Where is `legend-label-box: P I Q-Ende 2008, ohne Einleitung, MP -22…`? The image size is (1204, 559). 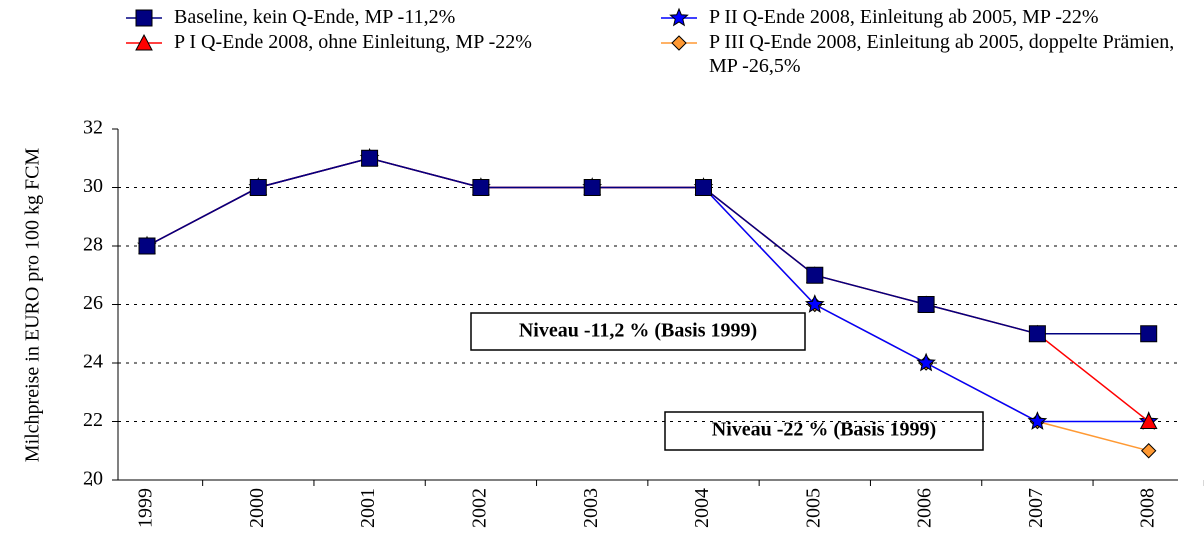
legend-label-box: P I Q-Ende 2008, ohne Einleitung, MP -22… is located at coordinates (353, 42).